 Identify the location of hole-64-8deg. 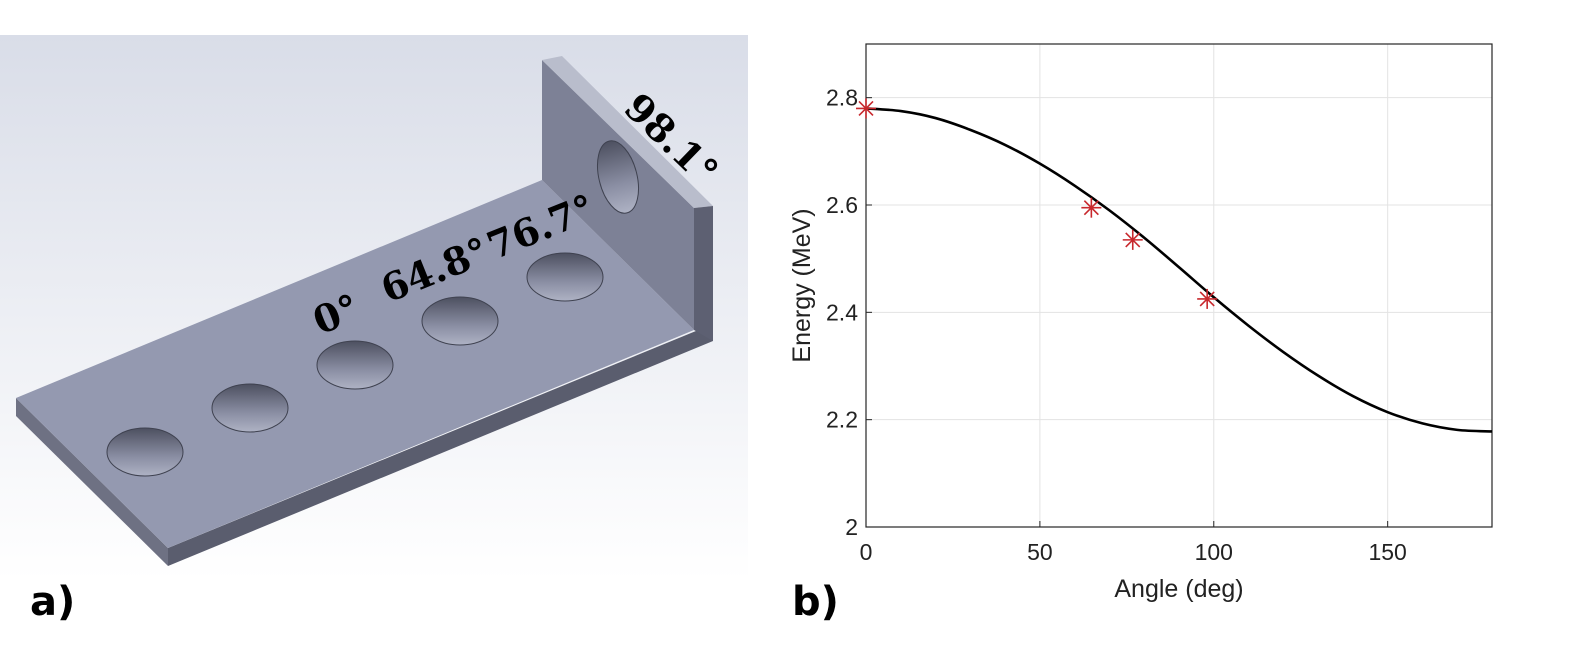
(460, 321).